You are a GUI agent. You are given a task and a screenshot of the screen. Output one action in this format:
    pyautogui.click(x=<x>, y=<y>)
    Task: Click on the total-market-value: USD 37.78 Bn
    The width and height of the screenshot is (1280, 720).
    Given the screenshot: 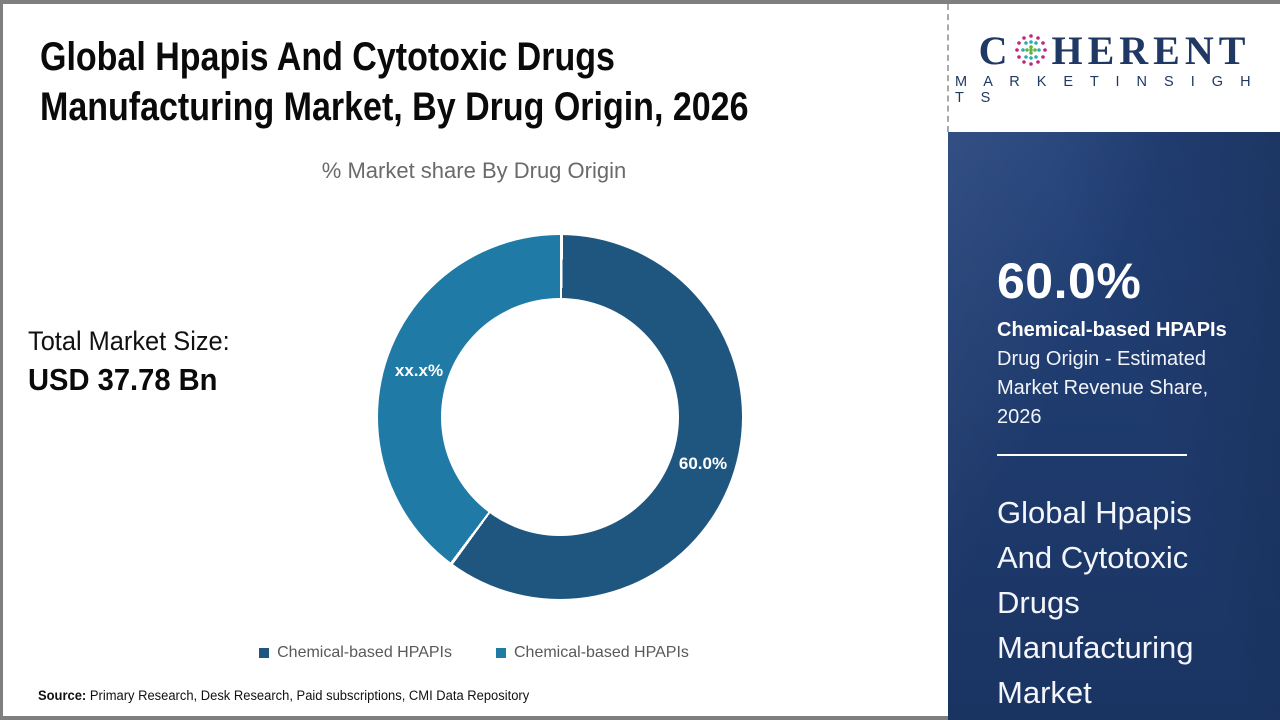 What is the action you would take?
    pyautogui.click(x=123, y=379)
    